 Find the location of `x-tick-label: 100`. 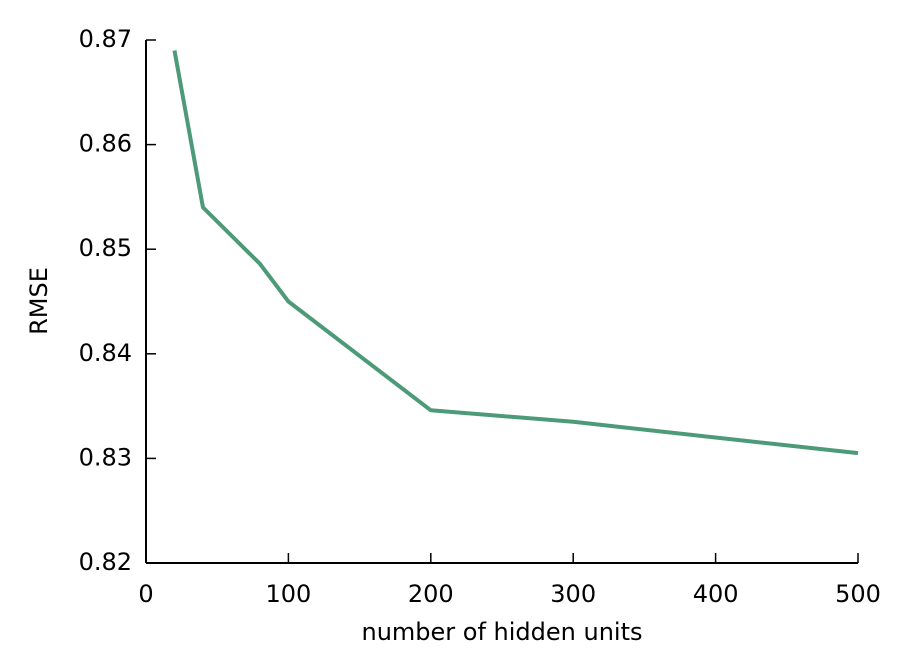

x-tick-label: 100 is located at coordinates (288, 594).